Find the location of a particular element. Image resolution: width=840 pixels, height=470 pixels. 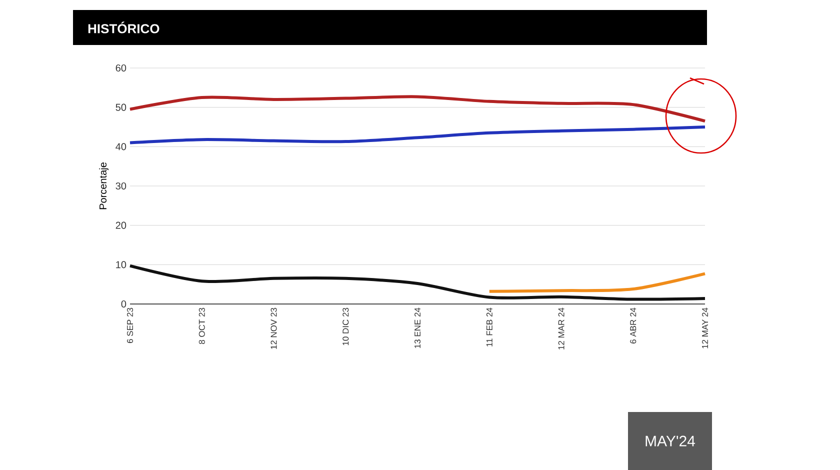

y-tick-label: 10 is located at coordinates (121, 264).